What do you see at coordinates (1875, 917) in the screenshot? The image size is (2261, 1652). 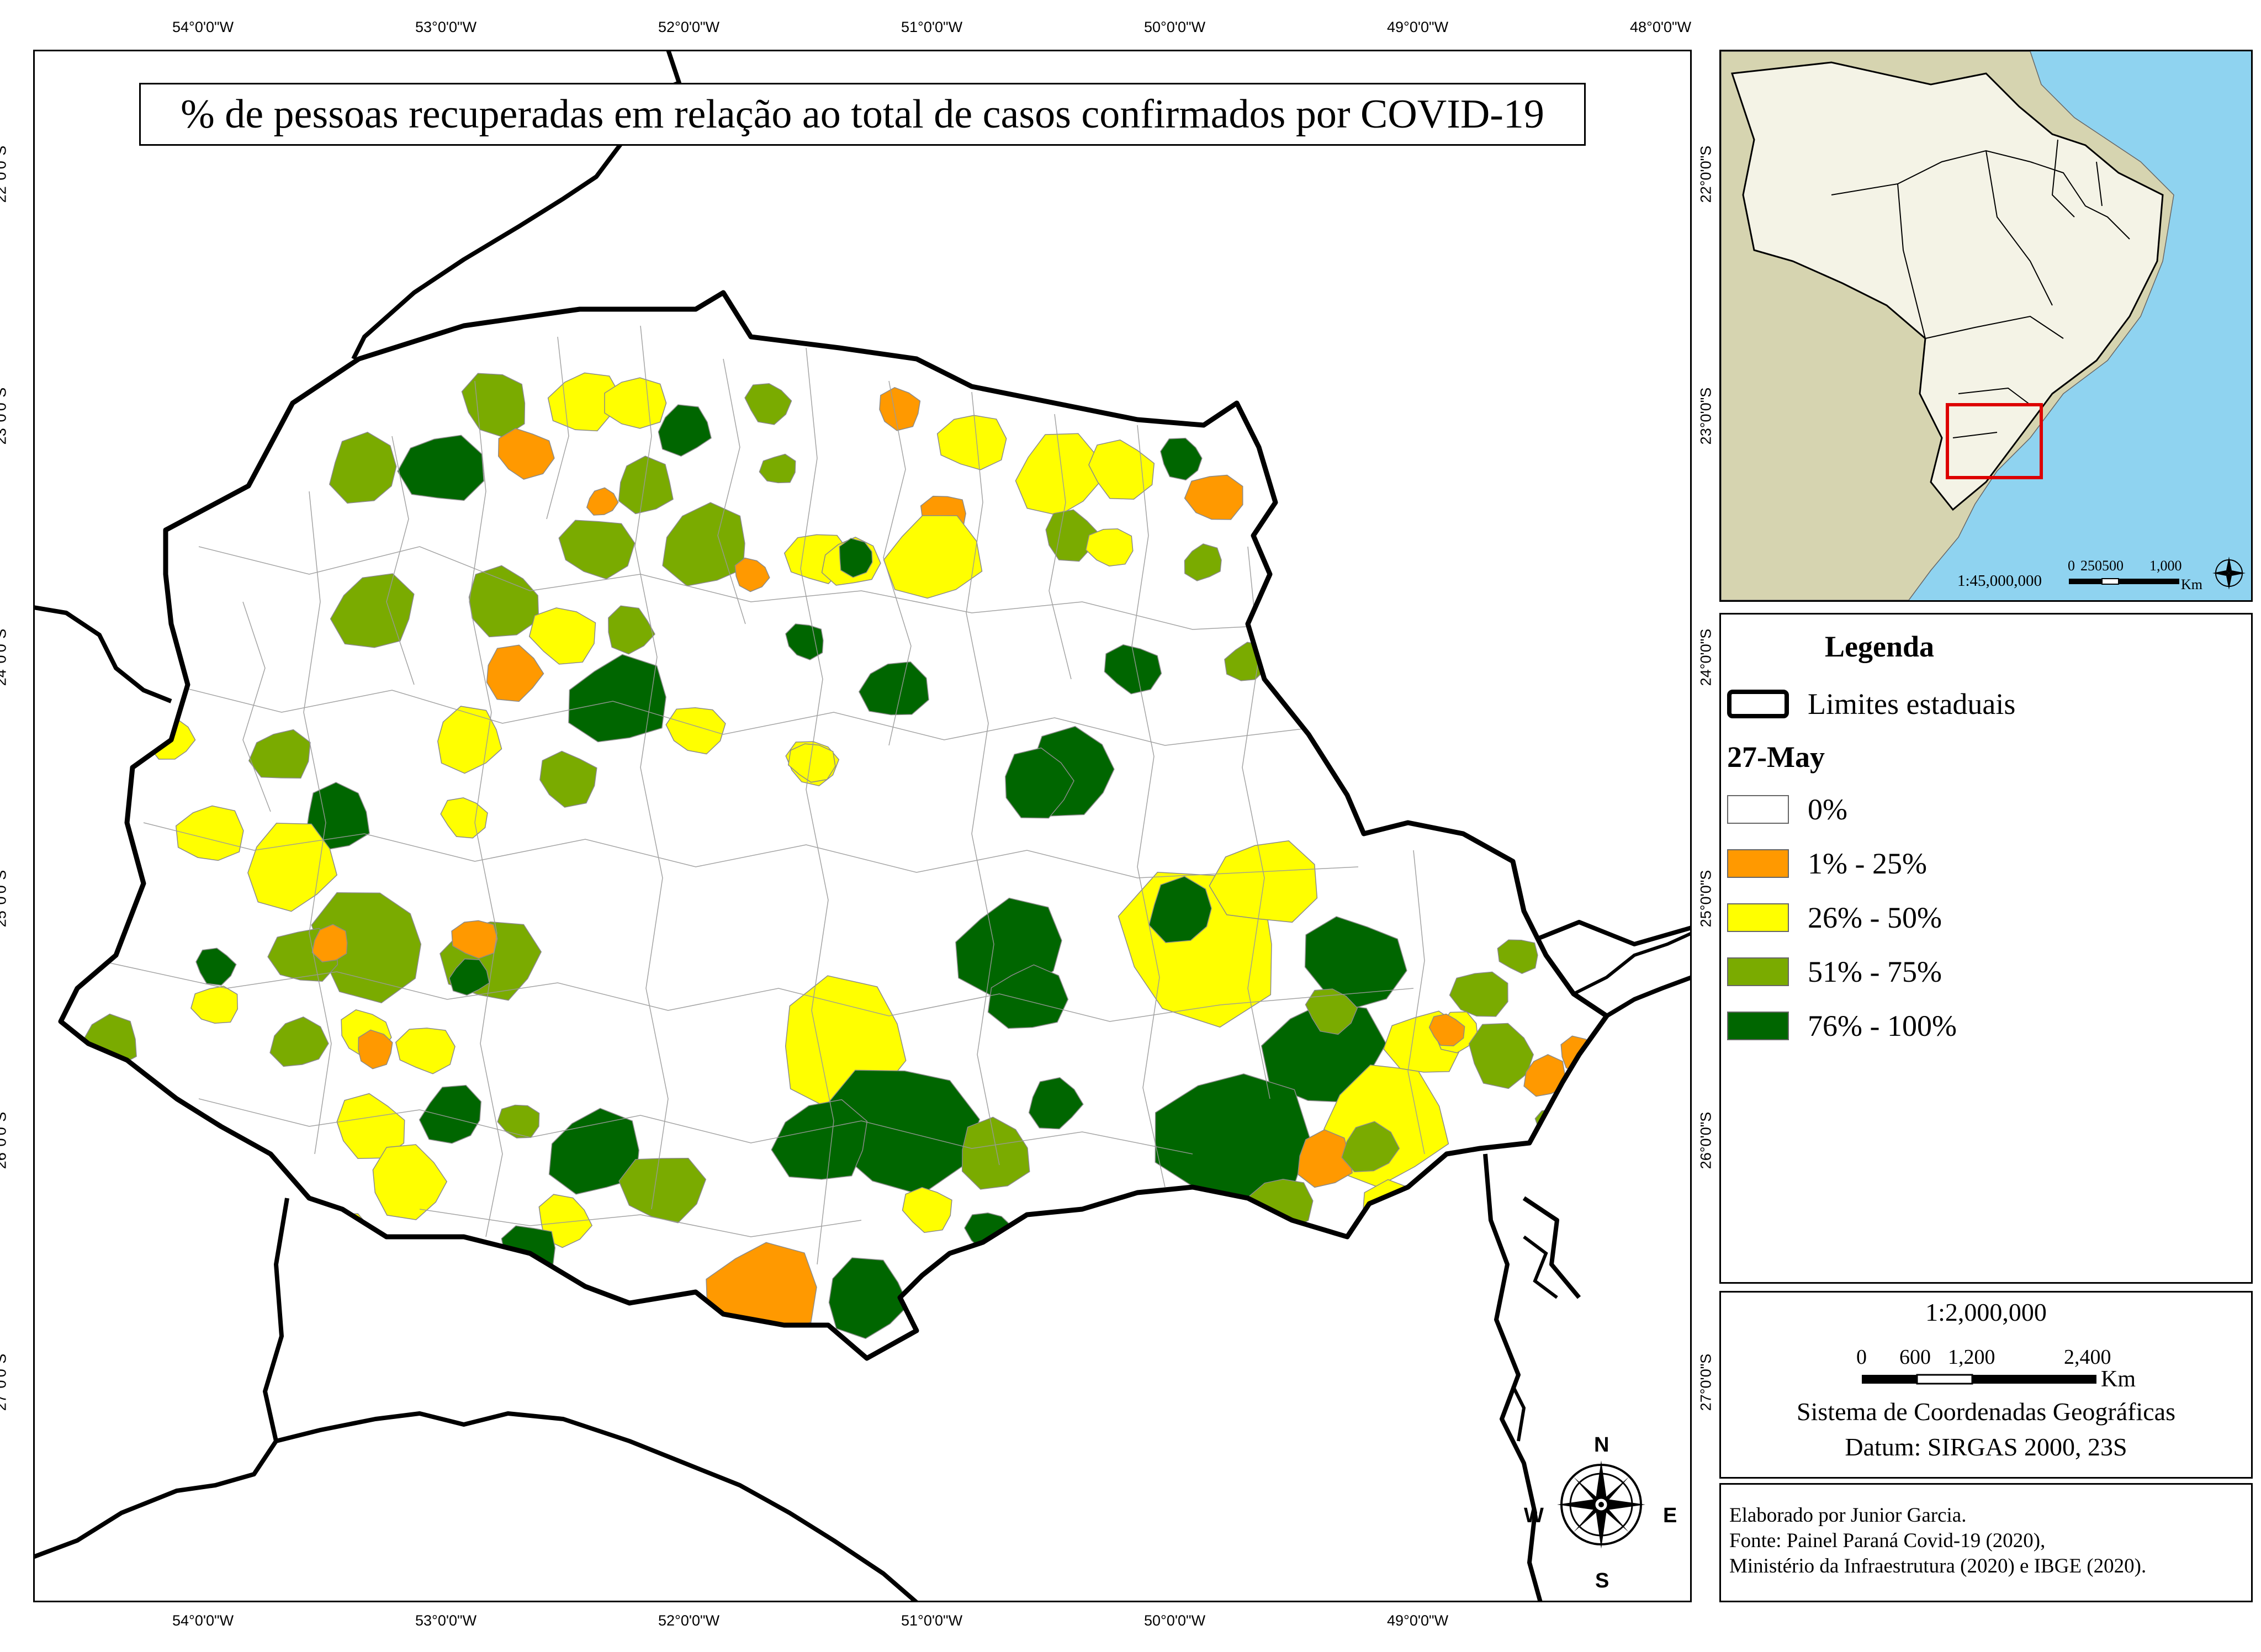 I see `legend-class-label: 26% - 50%` at bounding box center [1875, 917].